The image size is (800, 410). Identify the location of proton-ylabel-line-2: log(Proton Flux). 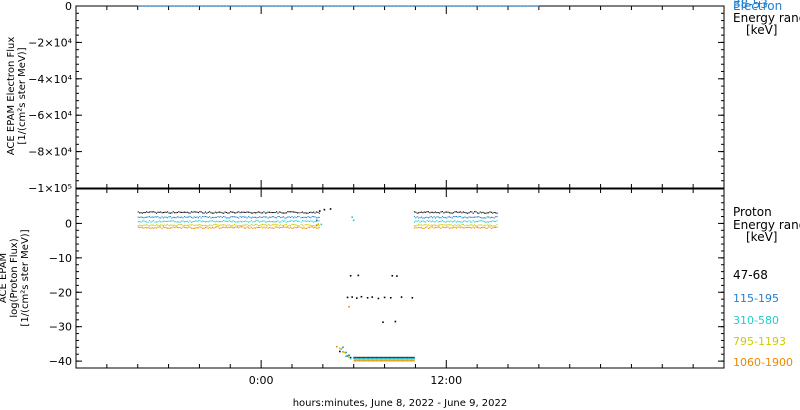
(14, 277).